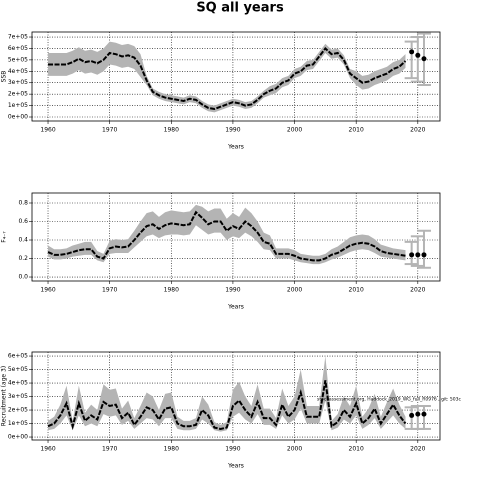 The image size is (480, 480). I want to click on y-axis-label: Recruitment (age 3), so click(4, 396).